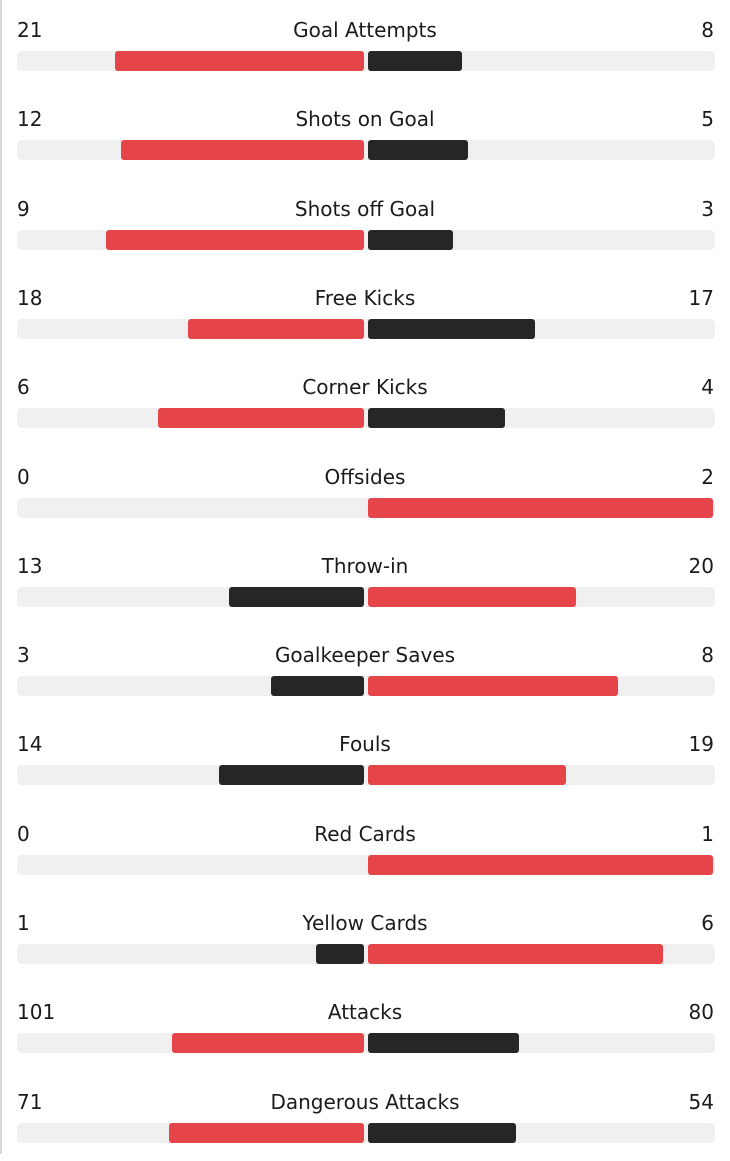 Image resolution: width=730 pixels, height=1161 pixels. Describe the element at coordinates (365, 119) in the screenshot. I see `stat-label: Shots on Goal` at that location.